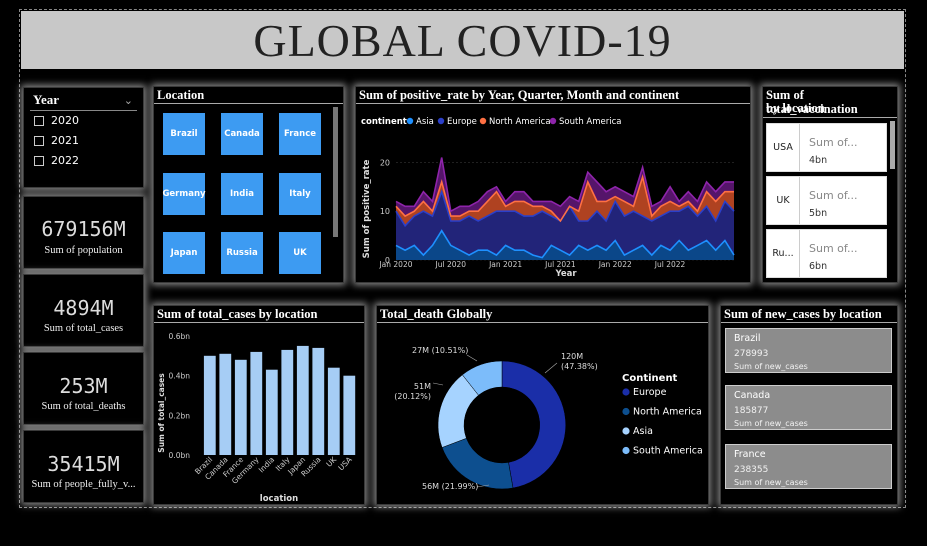 Image resolution: width=927 pixels, height=546 pixels. I want to click on legend-south-america: South America, so click(668, 451).